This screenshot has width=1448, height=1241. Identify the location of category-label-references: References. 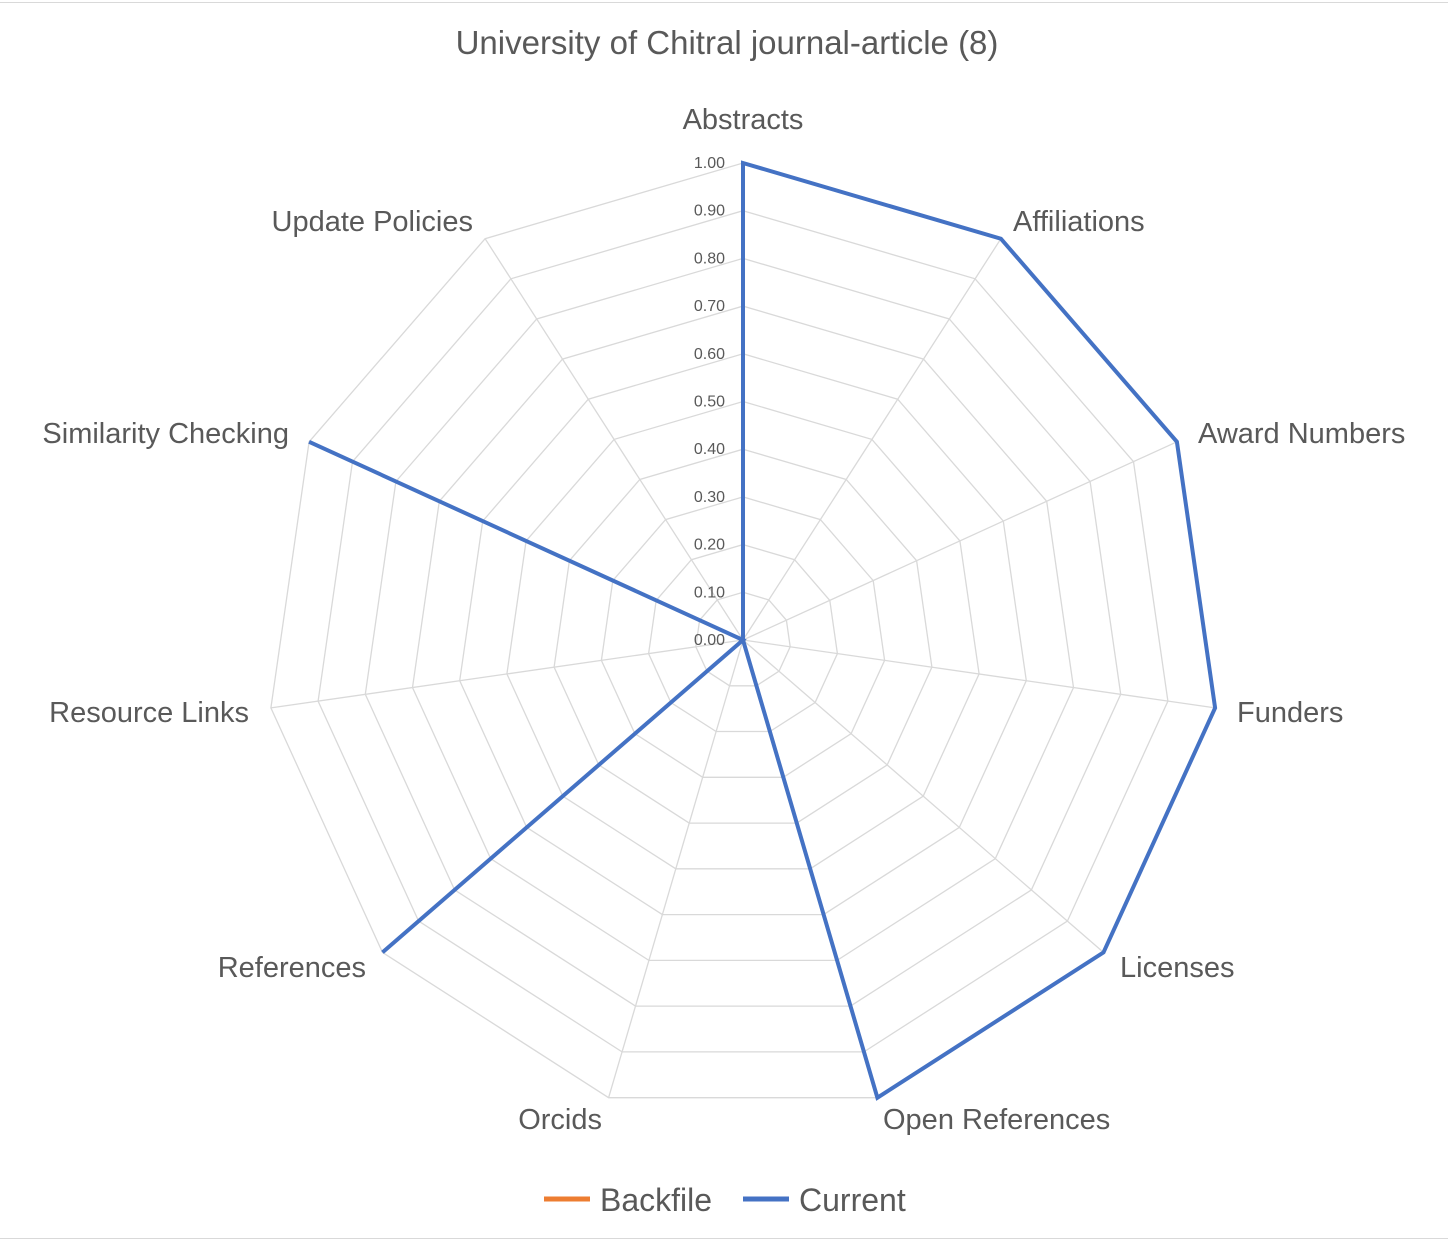
(292, 968).